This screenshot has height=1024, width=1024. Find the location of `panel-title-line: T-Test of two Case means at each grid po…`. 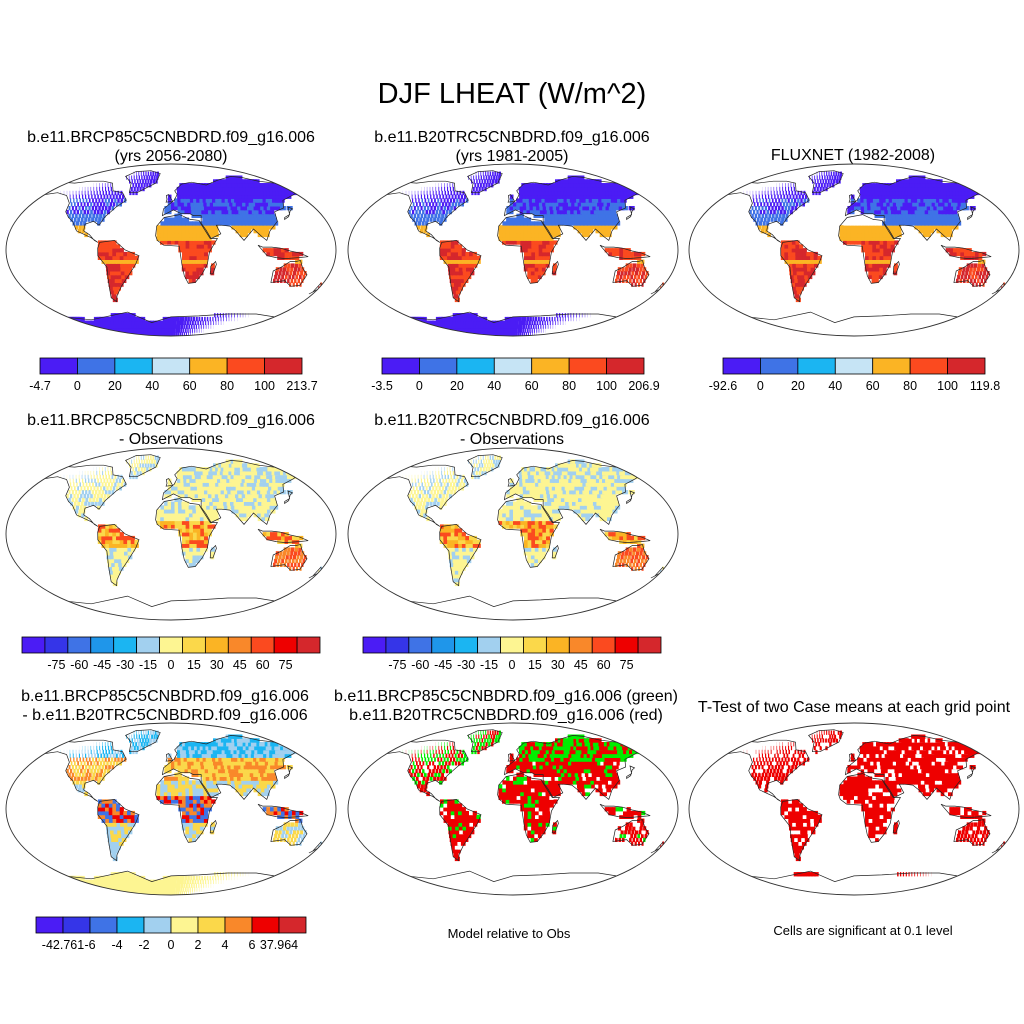

panel-title-line: T-Test of two Case means at each grid po… is located at coordinates (854, 707).